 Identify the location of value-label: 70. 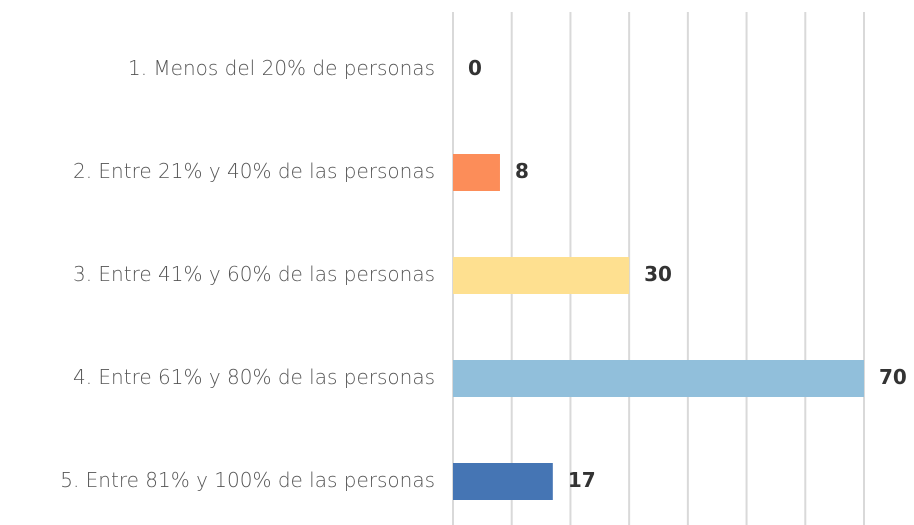
(893, 377).